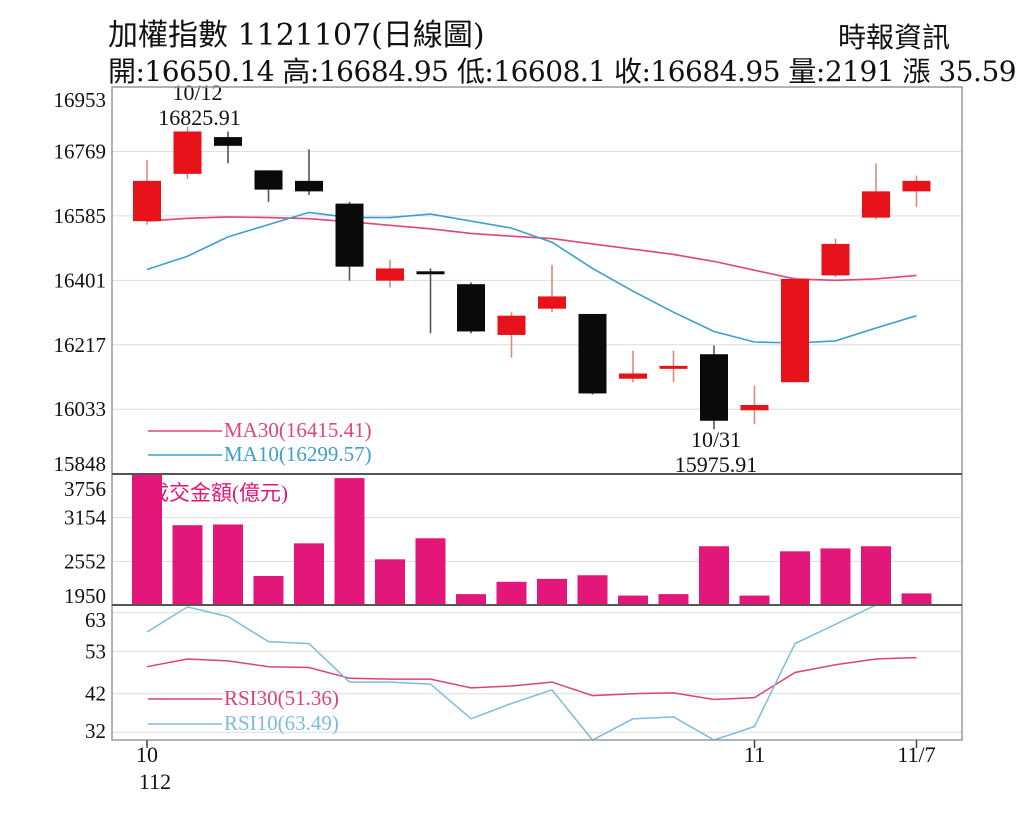 Image resolution: width=1024 pixels, height=821 pixels. I want to click on high-date-label: 10/12, so click(197, 92).